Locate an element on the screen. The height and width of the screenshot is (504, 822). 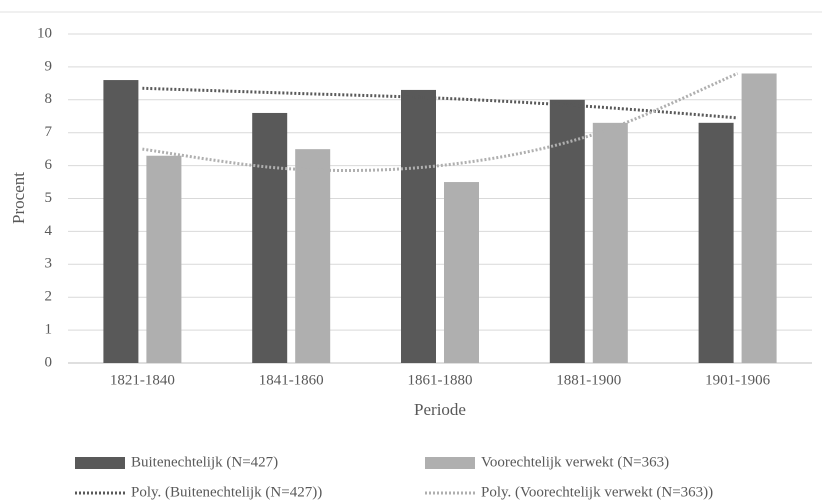
x-axis-label: Periode is located at coordinates (440, 409).